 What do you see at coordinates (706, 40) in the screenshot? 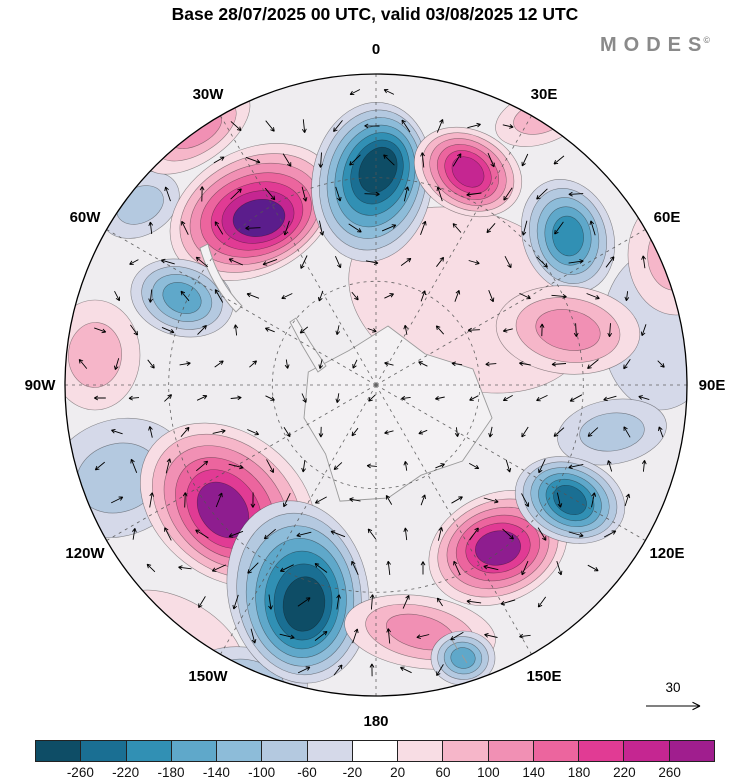
I see `modes-logo-copyright: ©` at bounding box center [706, 40].